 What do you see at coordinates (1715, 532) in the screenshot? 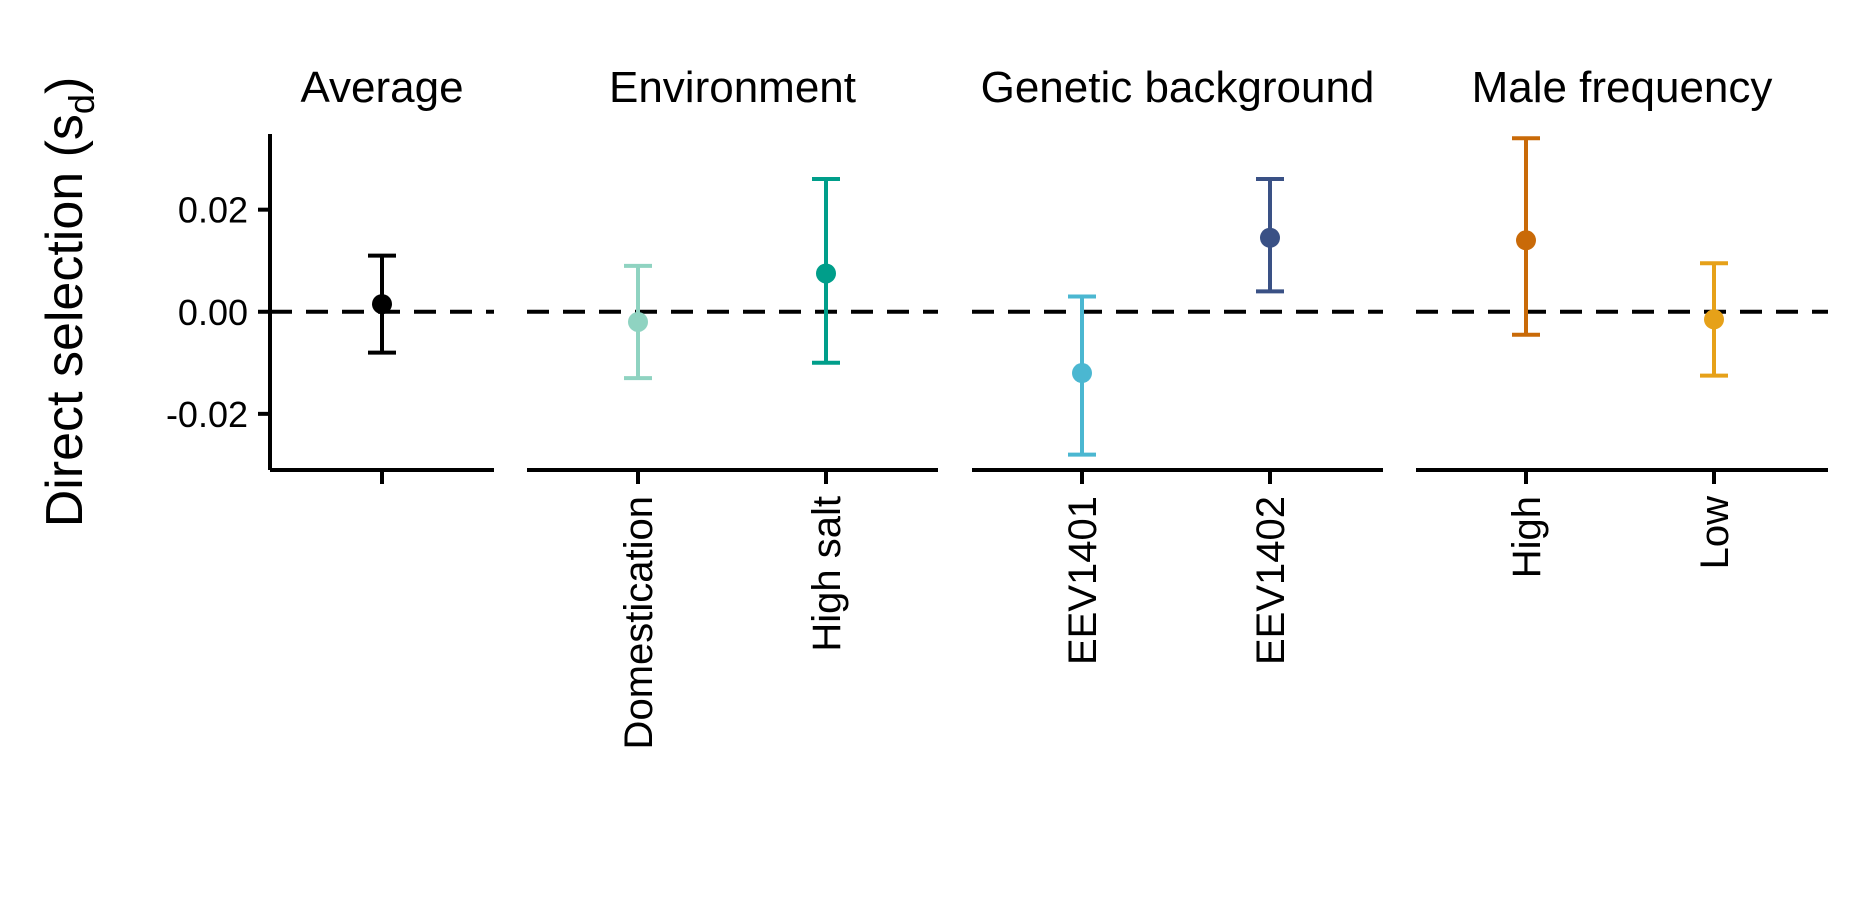
I see `x-category-label: Low` at bounding box center [1715, 532].